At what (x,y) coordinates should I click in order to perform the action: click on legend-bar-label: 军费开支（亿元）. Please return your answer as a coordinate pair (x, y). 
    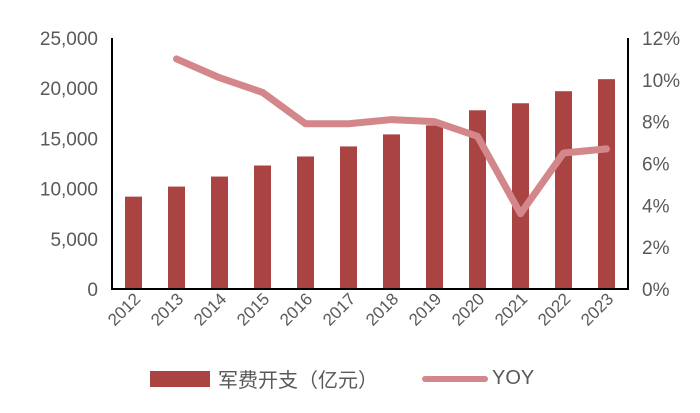
    Looking at the image, I should click on (298, 381).